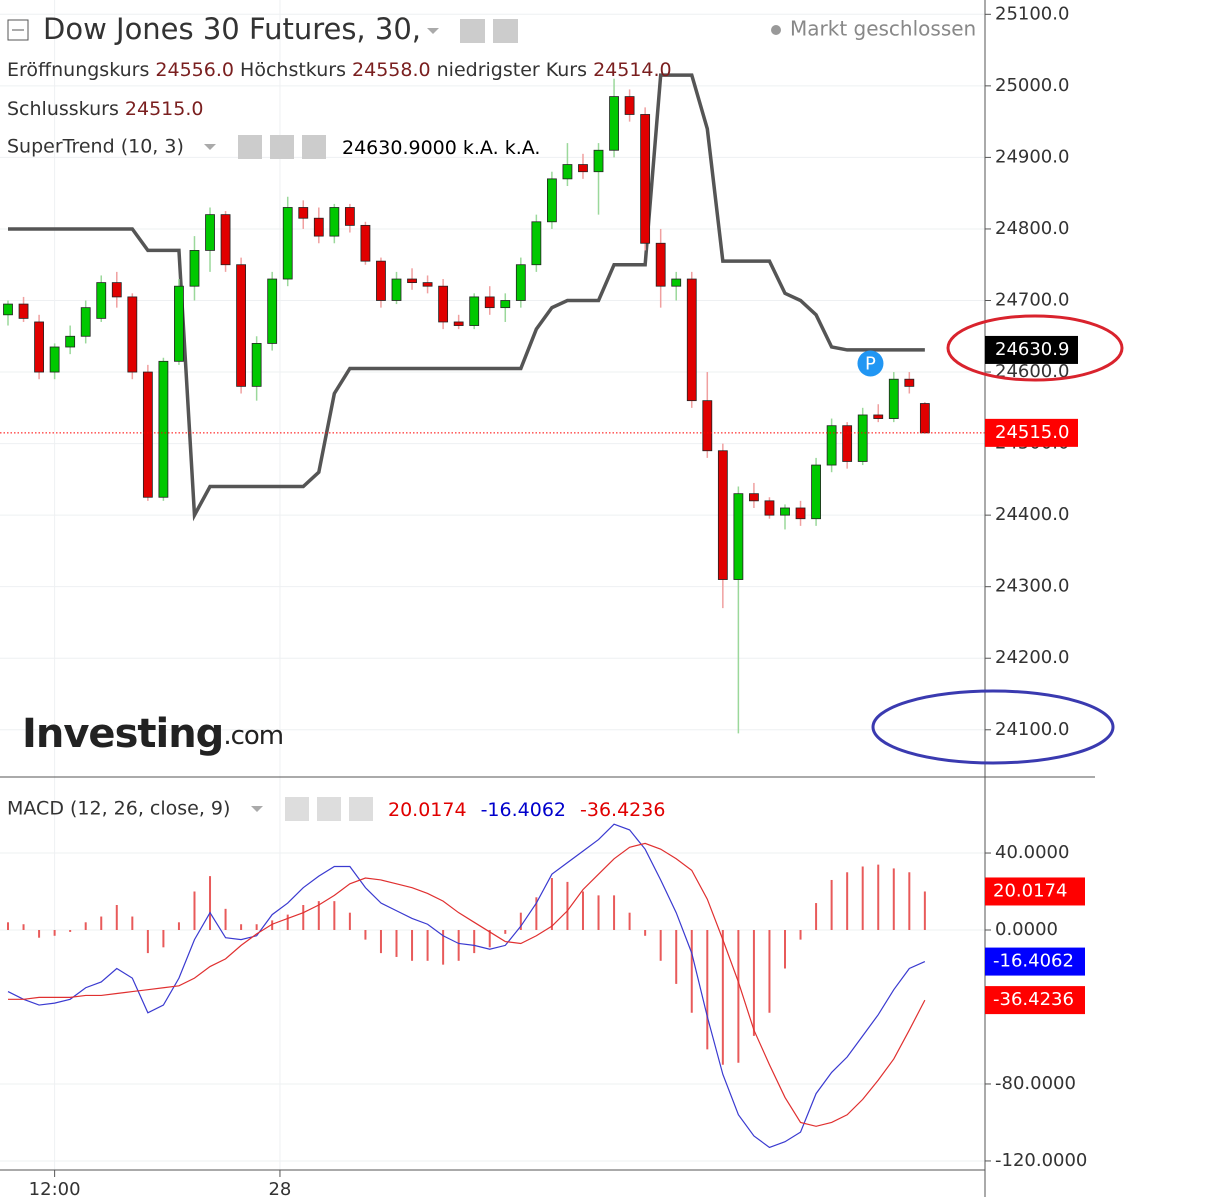 This screenshot has width=1230, height=1197. What do you see at coordinates (164, 109) in the screenshot?
I see `legend-value: 24515.0` at bounding box center [164, 109].